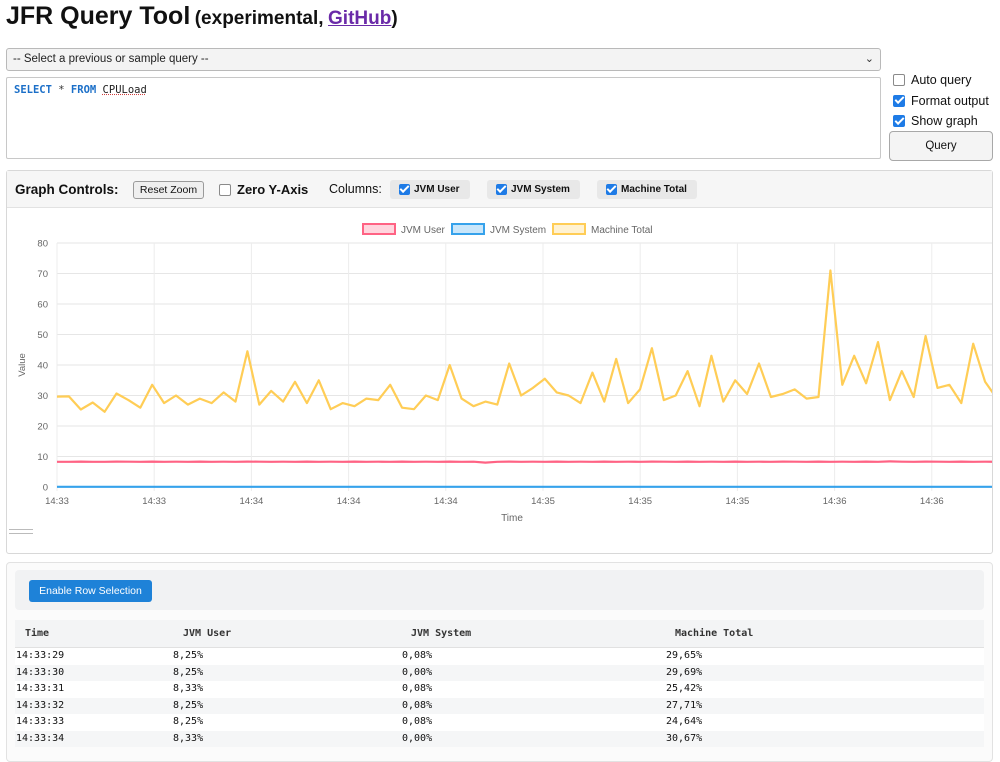 This screenshot has height=762, width=1000. I want to click on y-axis-title: Value, so click(22, 365).